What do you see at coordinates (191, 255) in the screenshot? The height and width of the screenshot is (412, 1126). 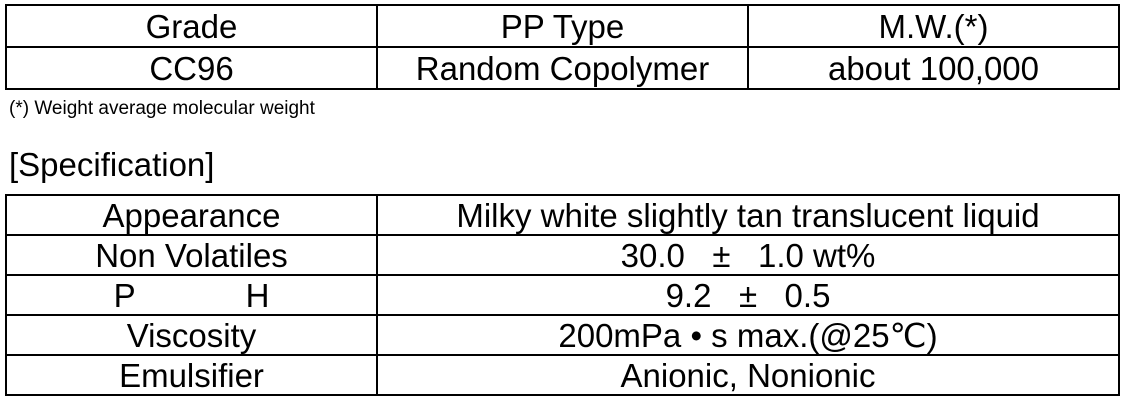 I see `spec-label-cell: Non Volatiles` at bounding box center [191, 255].